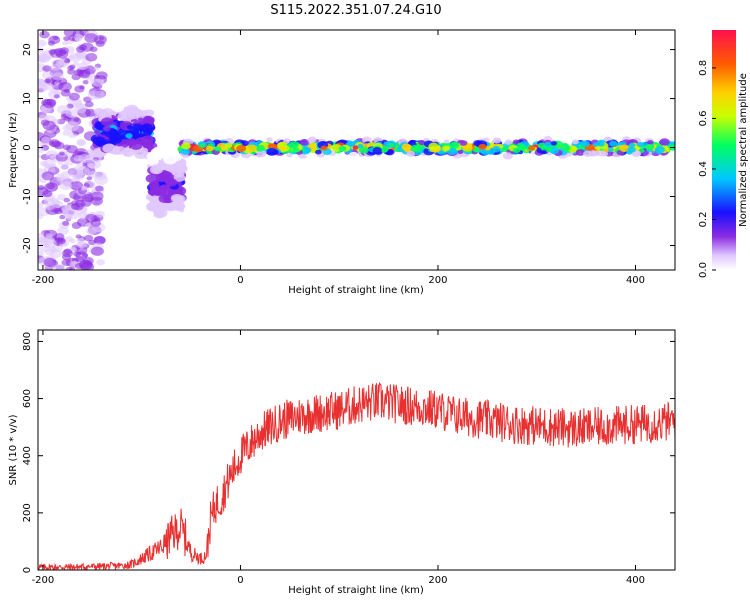 This screenshot has height=604, width=750. Describe the element at coordinates (703, 270) in the screenshot. I see `colorbar-tick-label: 0.0` at that location.